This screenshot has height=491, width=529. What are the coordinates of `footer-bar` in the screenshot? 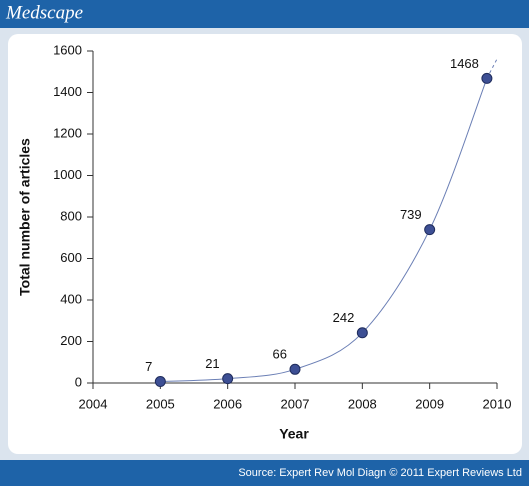 It's located at (264, 473).